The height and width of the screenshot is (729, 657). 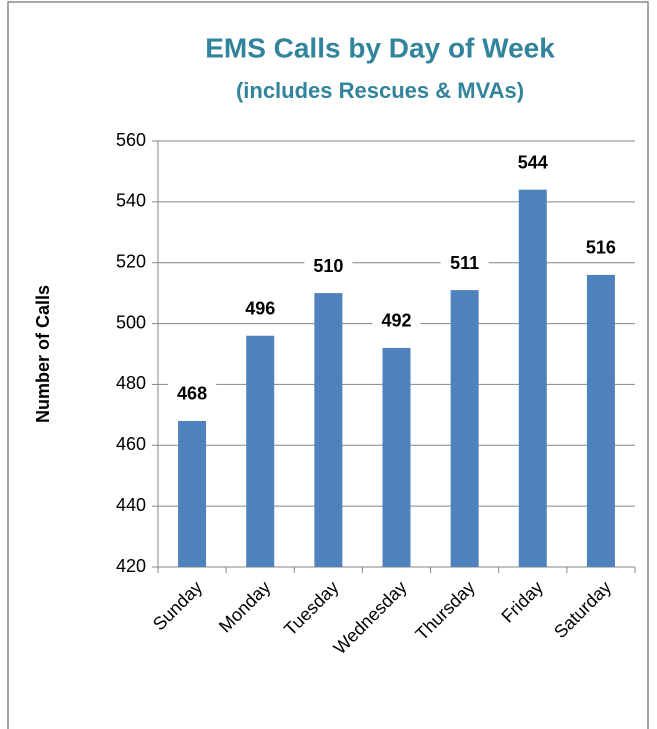 What do you see at coordinates (131, 383) in the screenshot?
I see `y-tick-label: 480` at bounding box center [131, 383].